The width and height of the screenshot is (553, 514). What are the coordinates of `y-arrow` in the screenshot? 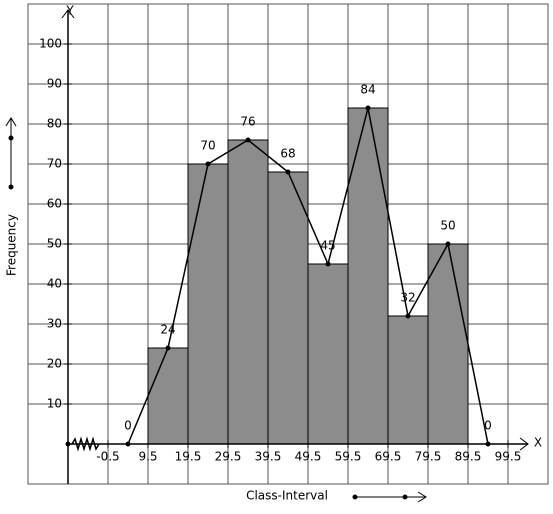 It's located at (68, 14).